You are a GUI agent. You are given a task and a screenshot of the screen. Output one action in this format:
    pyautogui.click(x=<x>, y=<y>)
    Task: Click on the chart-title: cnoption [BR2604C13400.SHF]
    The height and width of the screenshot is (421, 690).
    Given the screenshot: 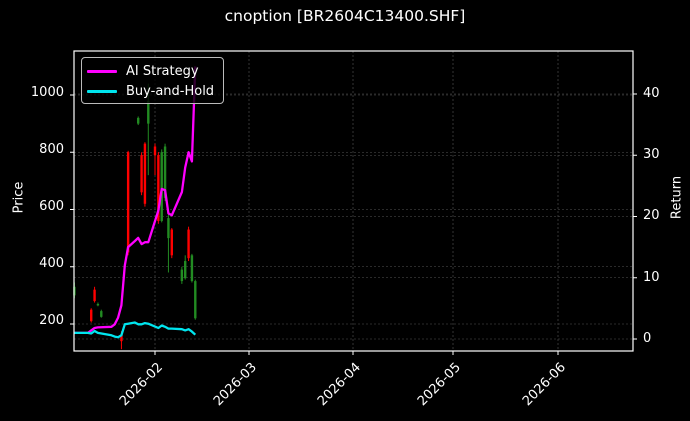 What is the action you would take?
    pyautogui.click(x=345, y=16)
    